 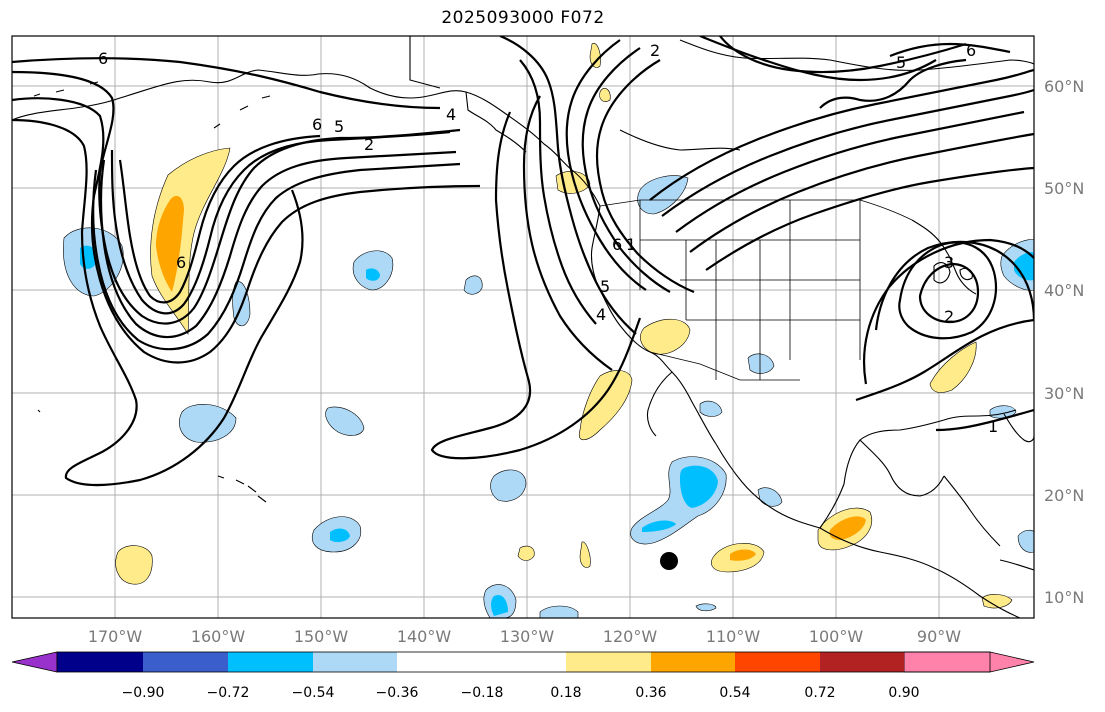 I want to click on lon-label: 110°W, so click(x=733, y=636).